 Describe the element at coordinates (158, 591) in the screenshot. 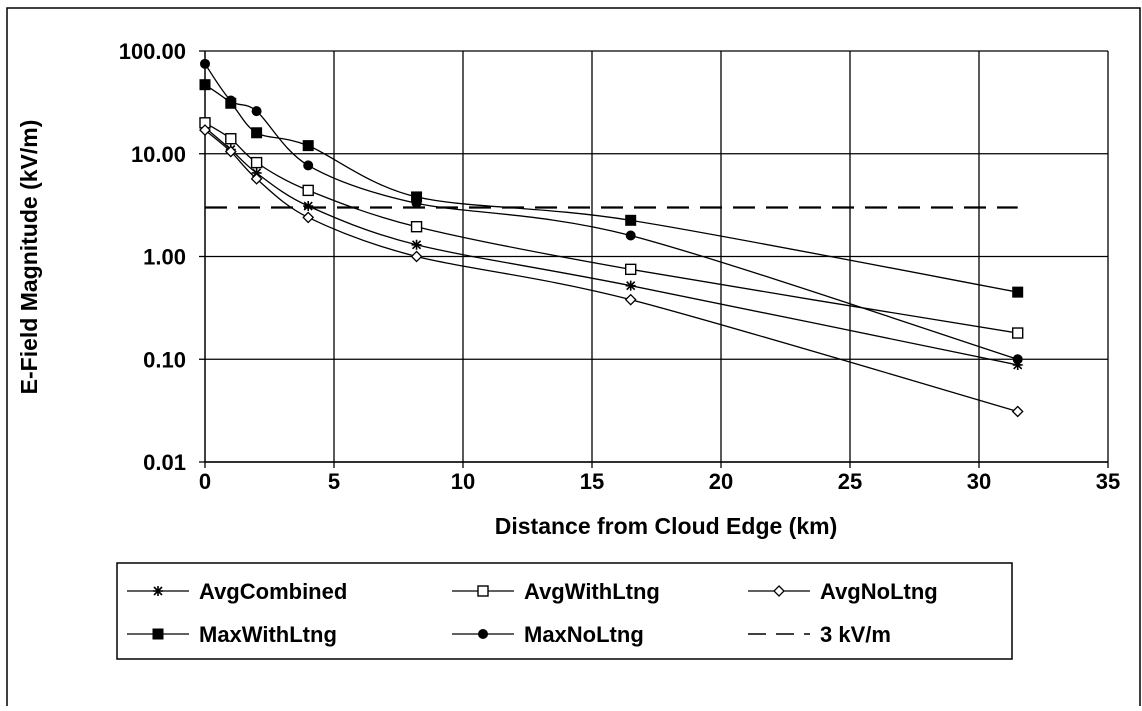

I see `legend-marker-avgcombined` at that location.